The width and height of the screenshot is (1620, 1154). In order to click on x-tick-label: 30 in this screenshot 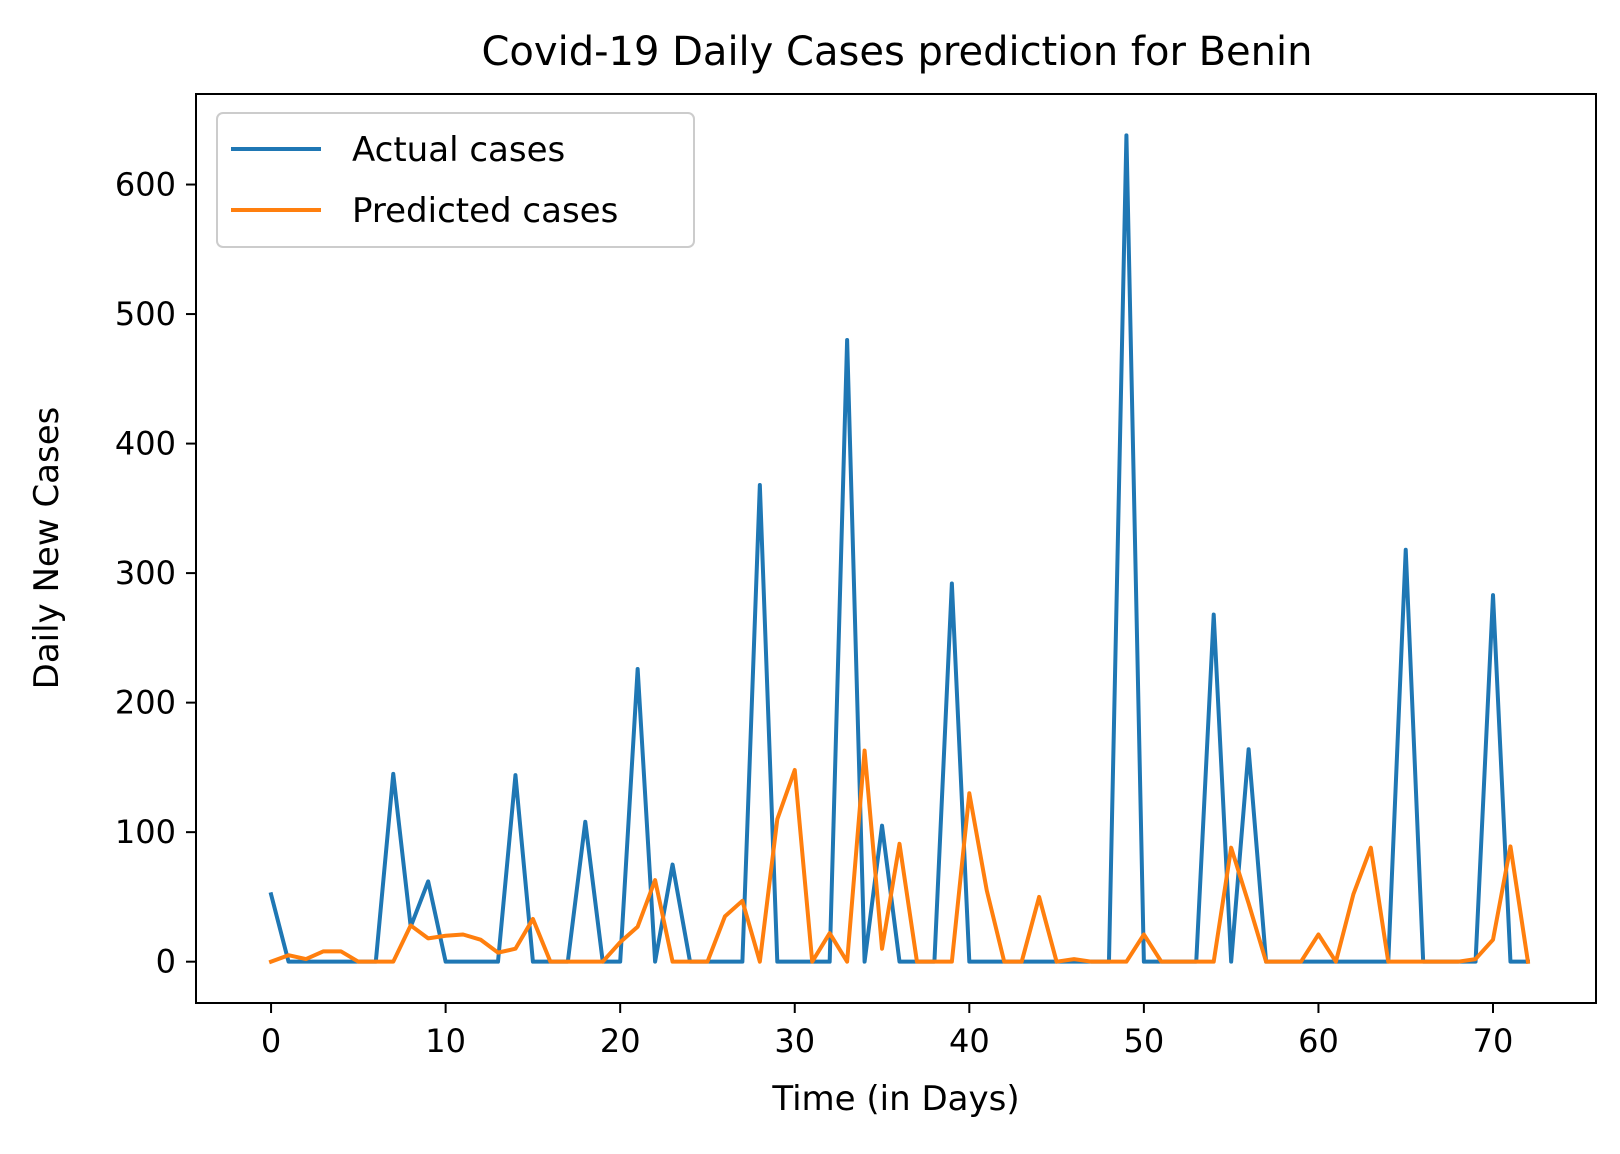, I will do `click(794, 1041)`.